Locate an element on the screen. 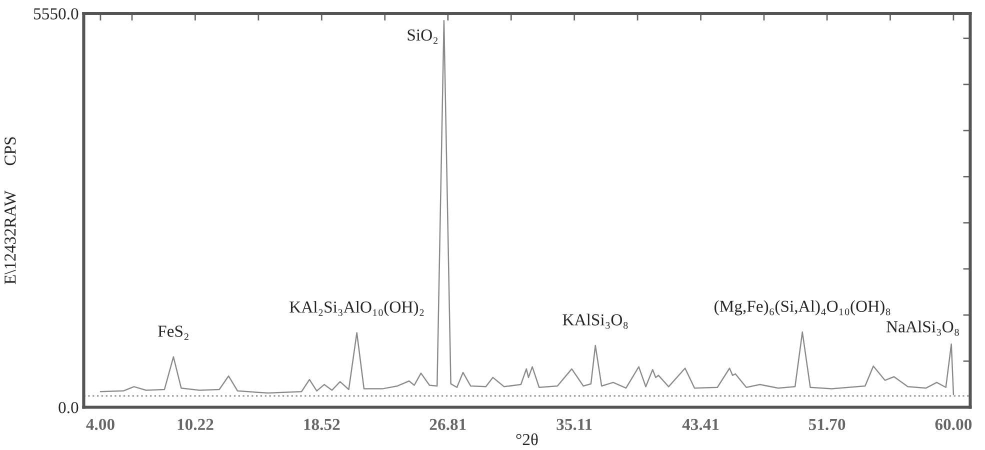  x-tick-label: 18.52 is located at coordinates (322, 424).